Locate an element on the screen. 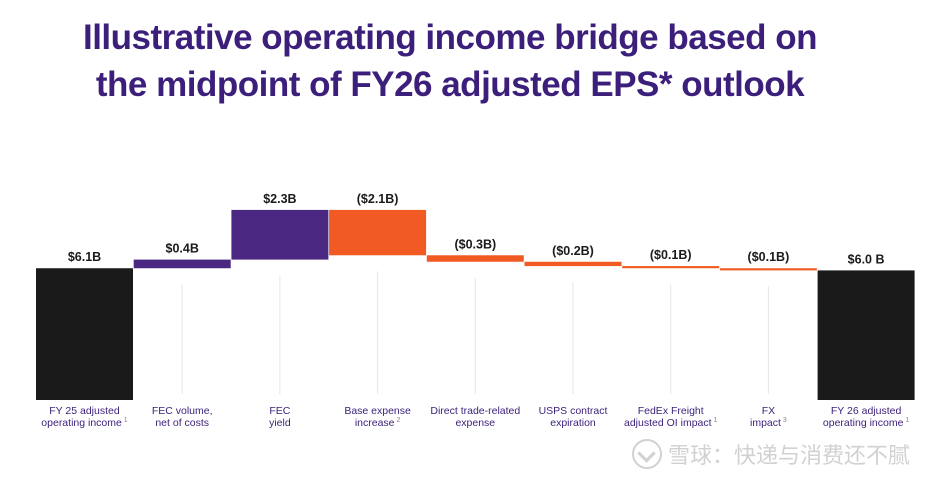 This screenshot has height=478, width=938. category-label-6: USPS contract expiration is located at coordinates (573, 417).